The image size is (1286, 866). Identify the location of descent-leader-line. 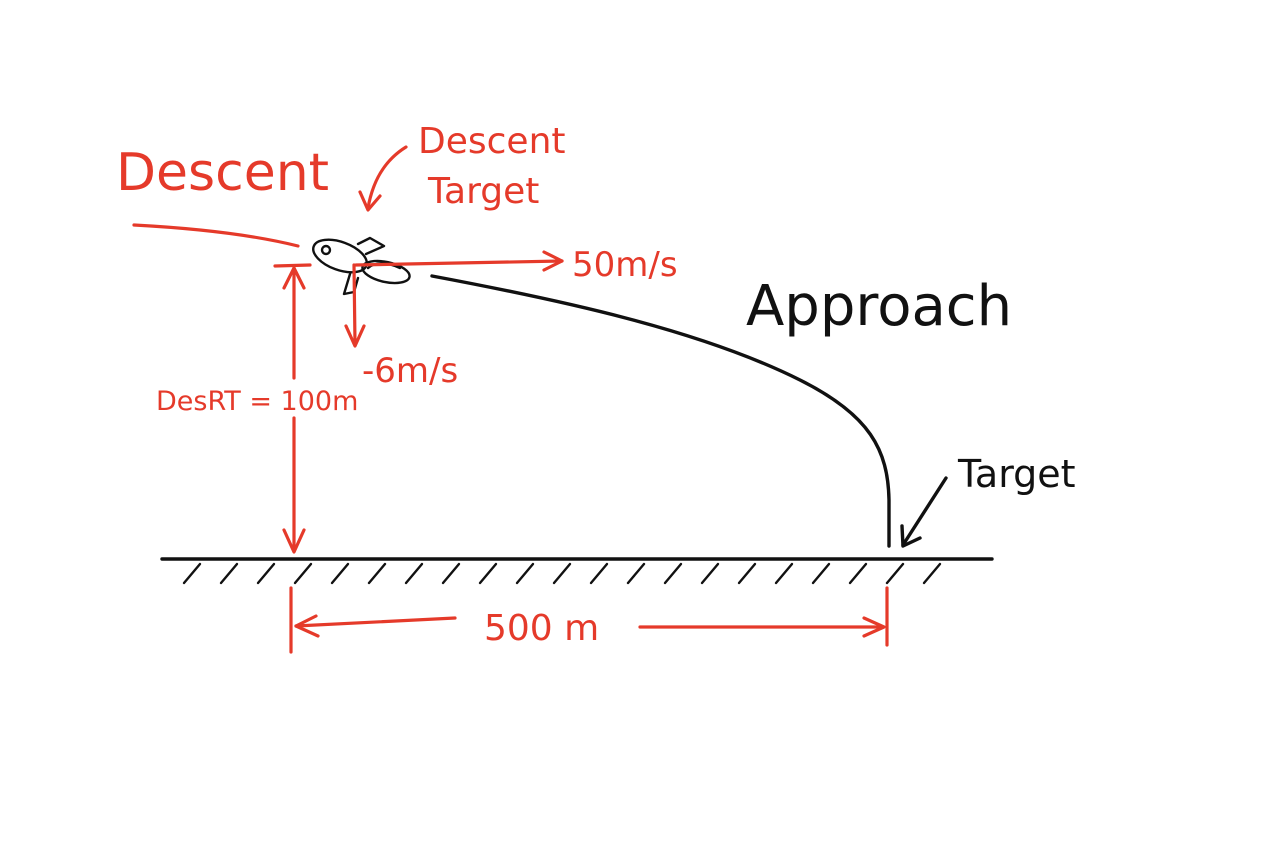
(216, 235).